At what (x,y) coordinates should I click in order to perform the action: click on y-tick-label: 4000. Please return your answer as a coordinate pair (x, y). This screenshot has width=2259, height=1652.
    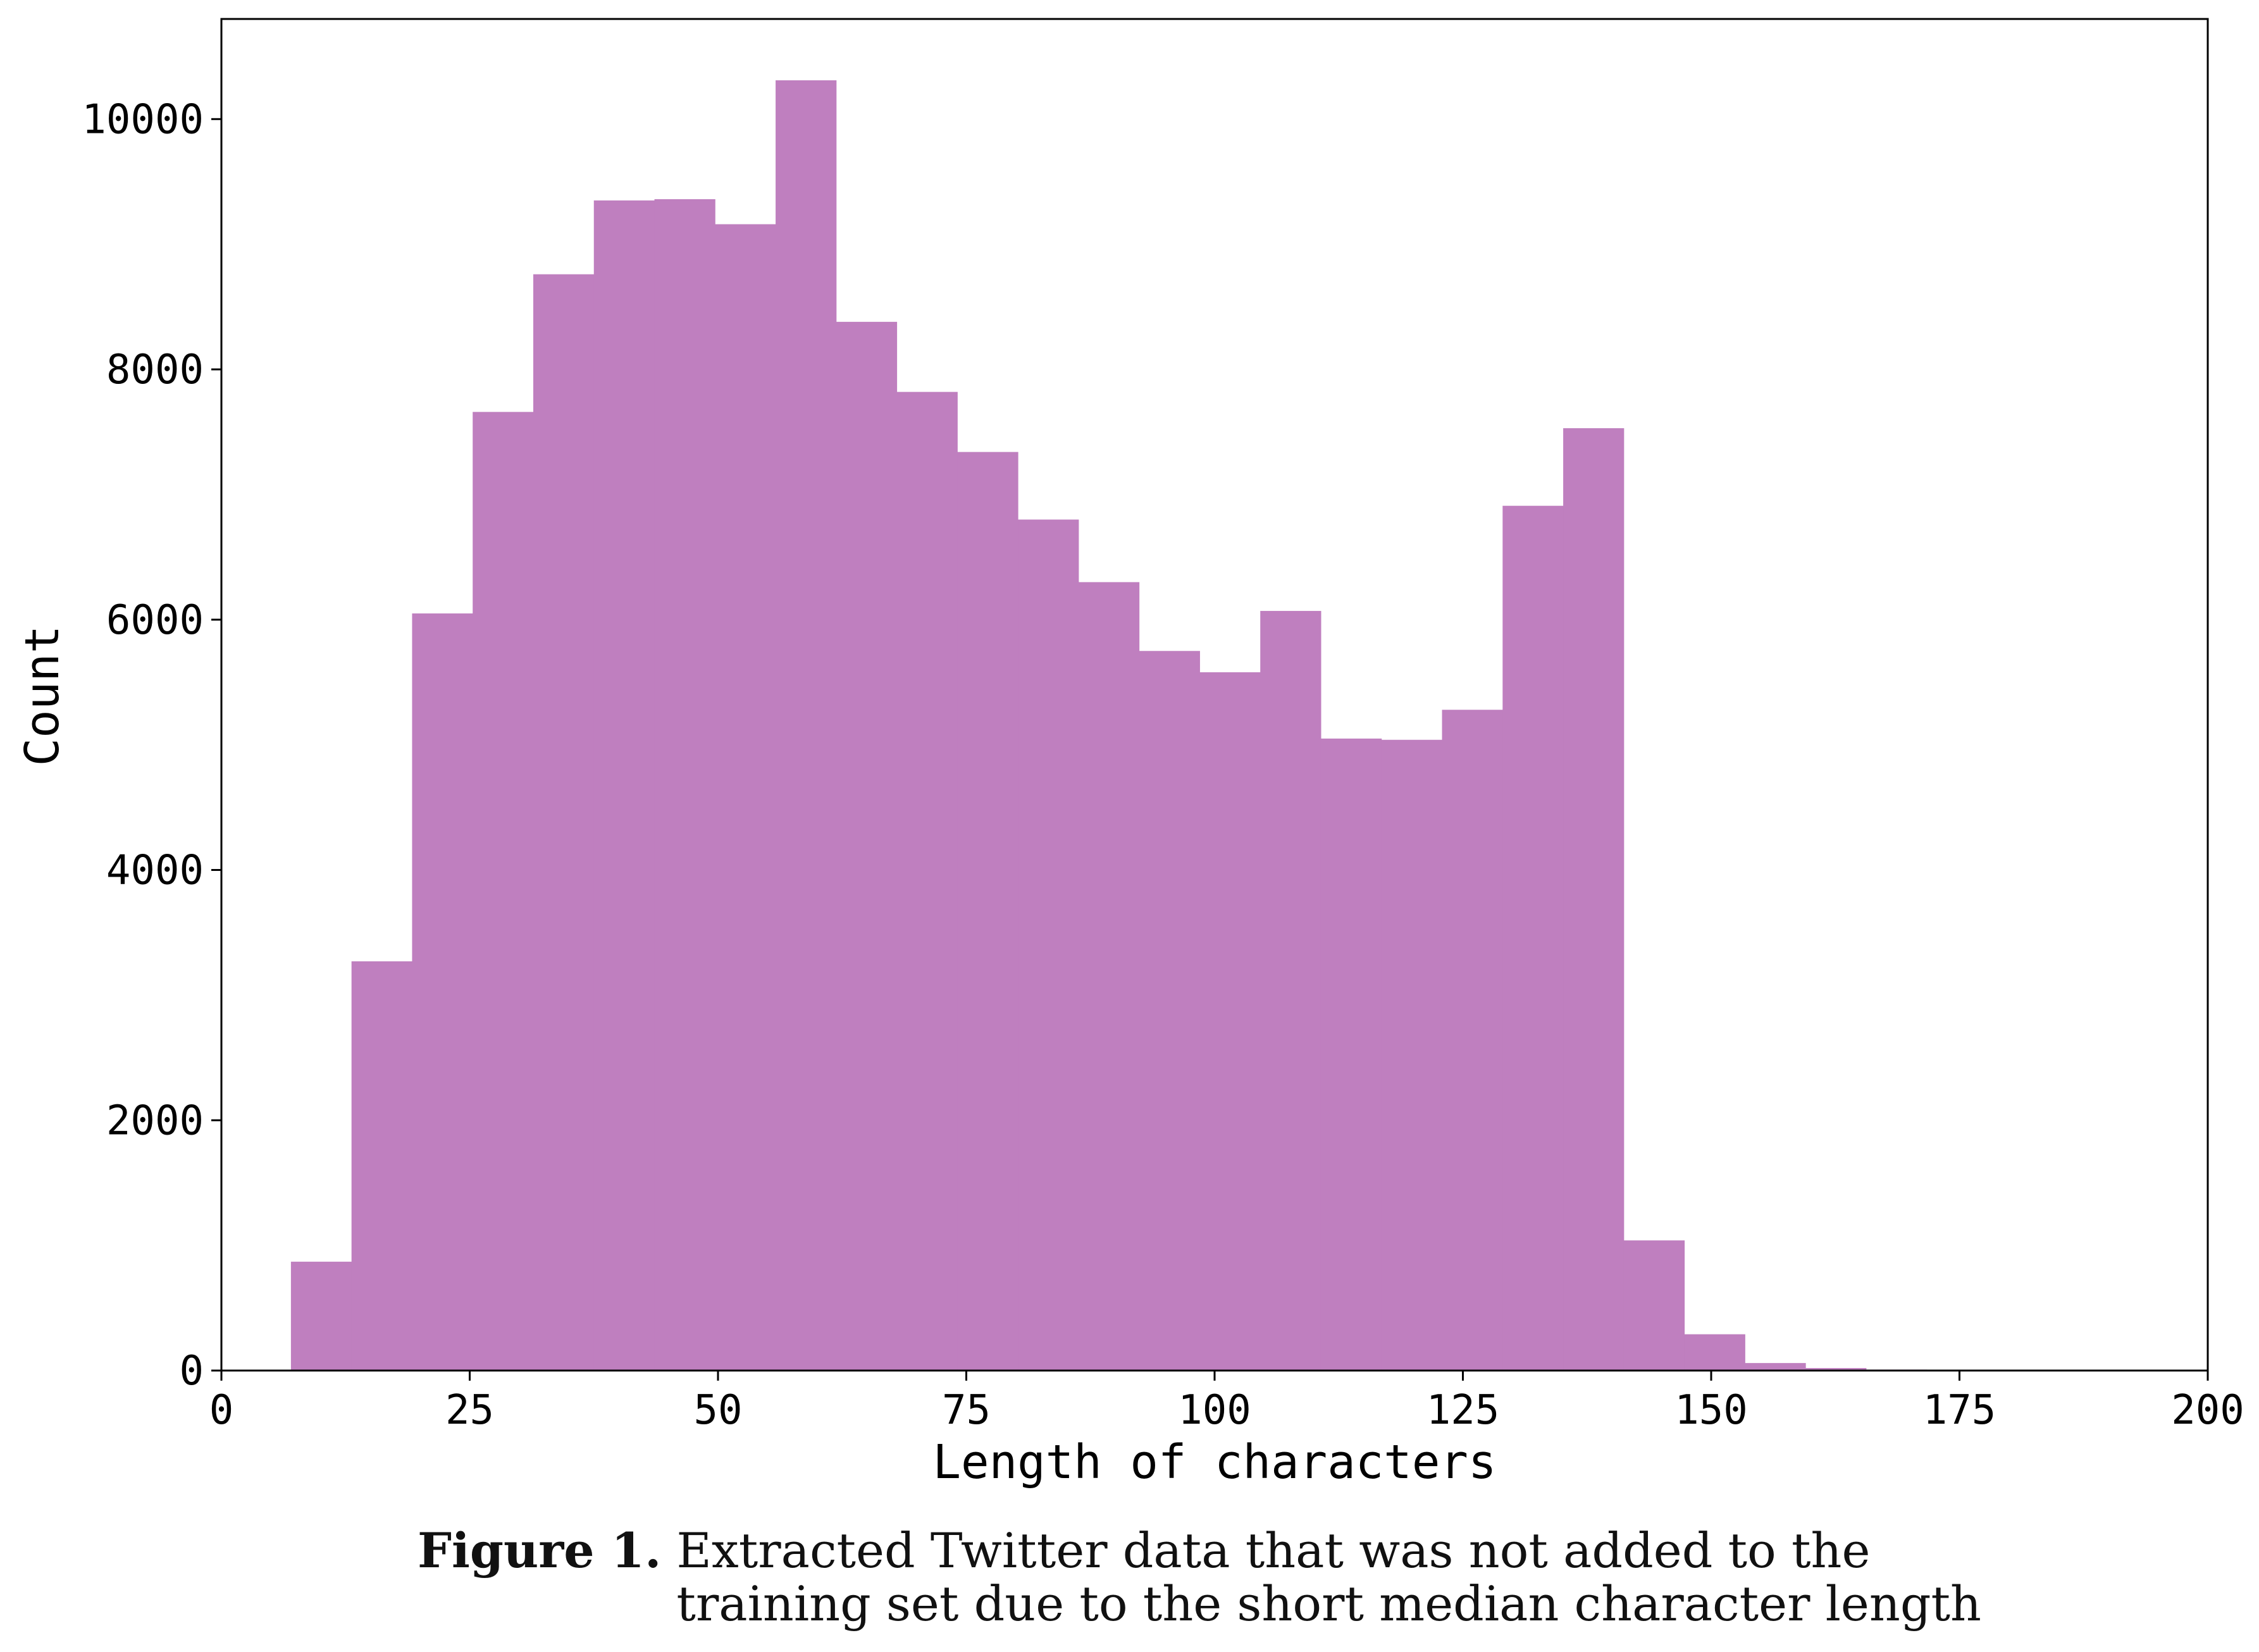
    Looking at the image, I should click on (155, 871).